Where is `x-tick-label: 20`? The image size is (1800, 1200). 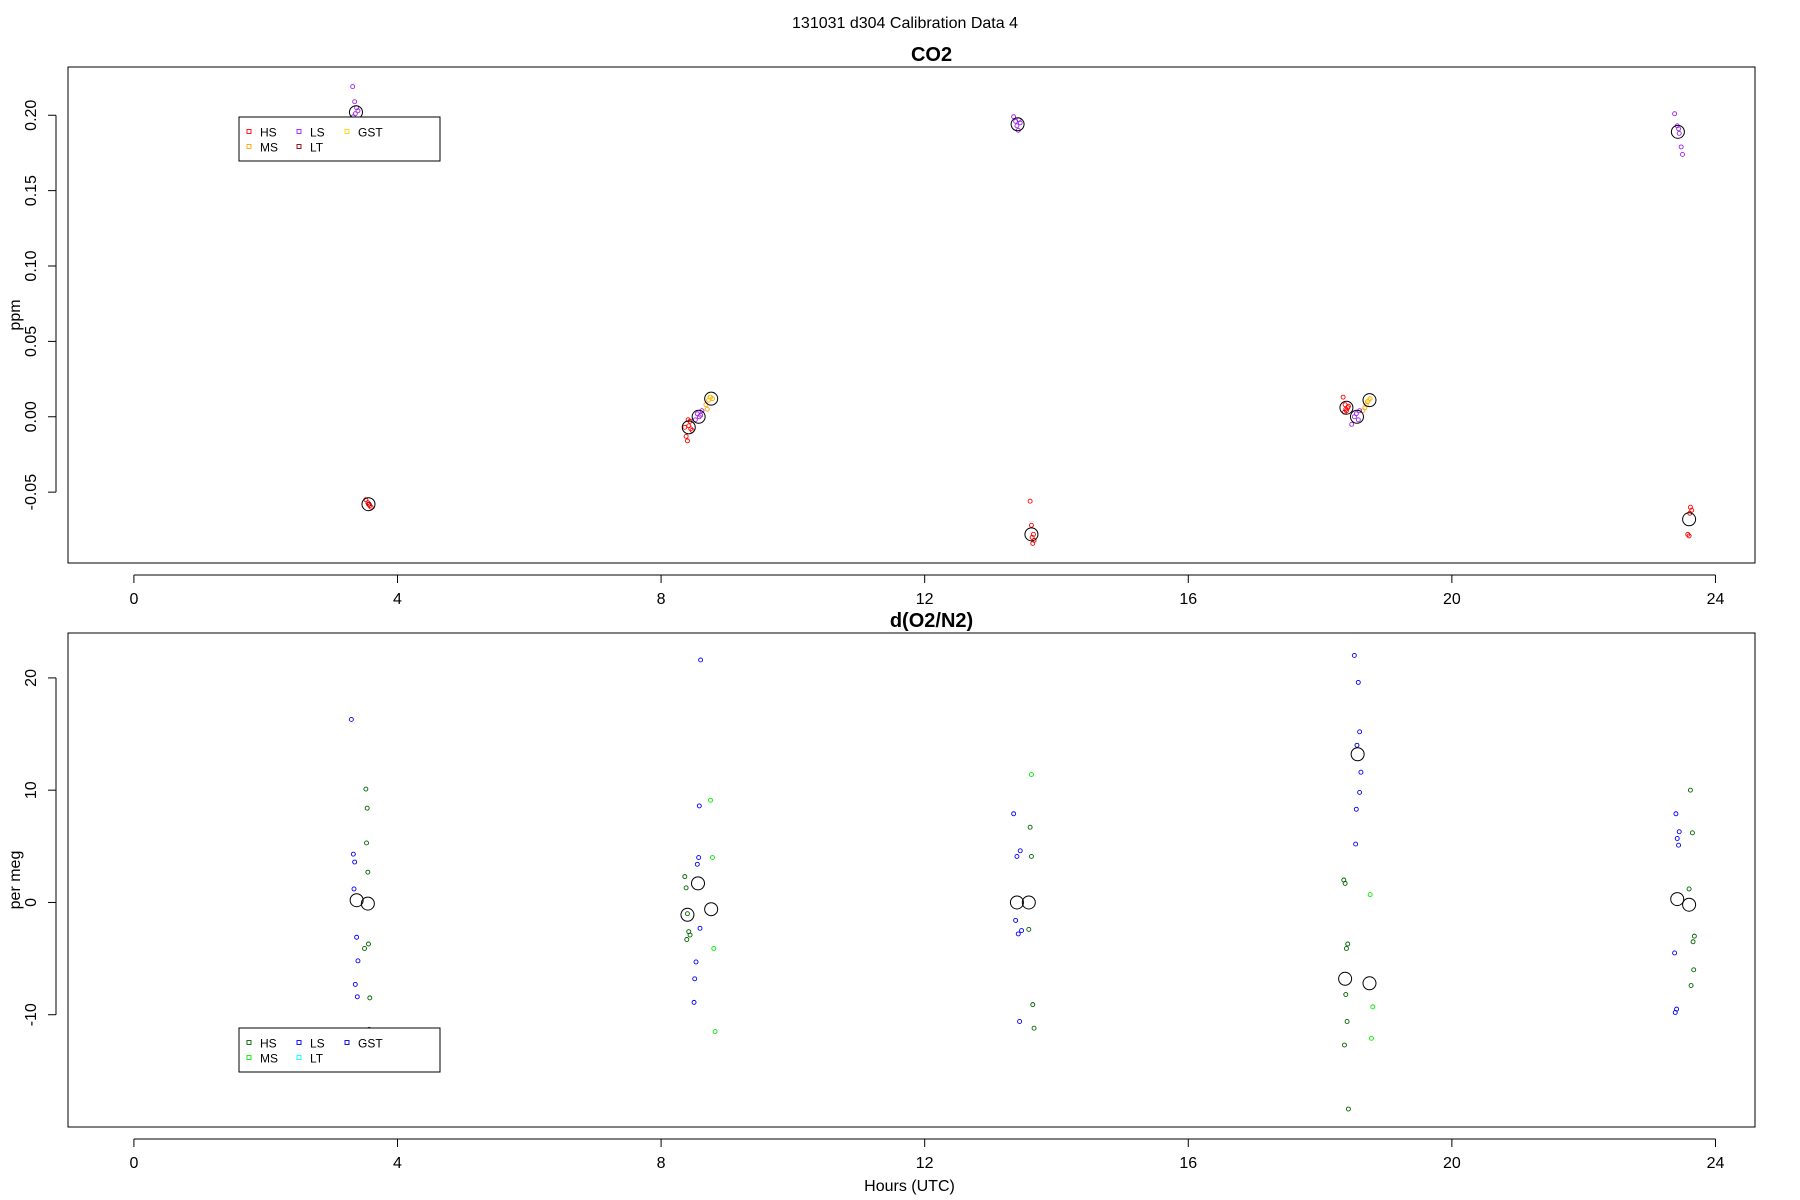
x-tick-label: 20 is located at coordinates (1452, 1163).